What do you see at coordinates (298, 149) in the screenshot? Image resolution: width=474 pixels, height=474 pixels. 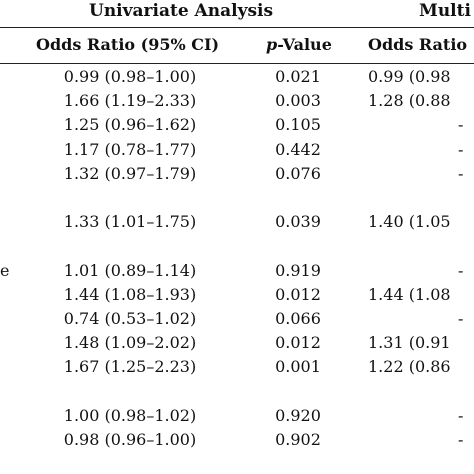 I see `cell-p-value: 0.442` at bounding box center [298, 149].